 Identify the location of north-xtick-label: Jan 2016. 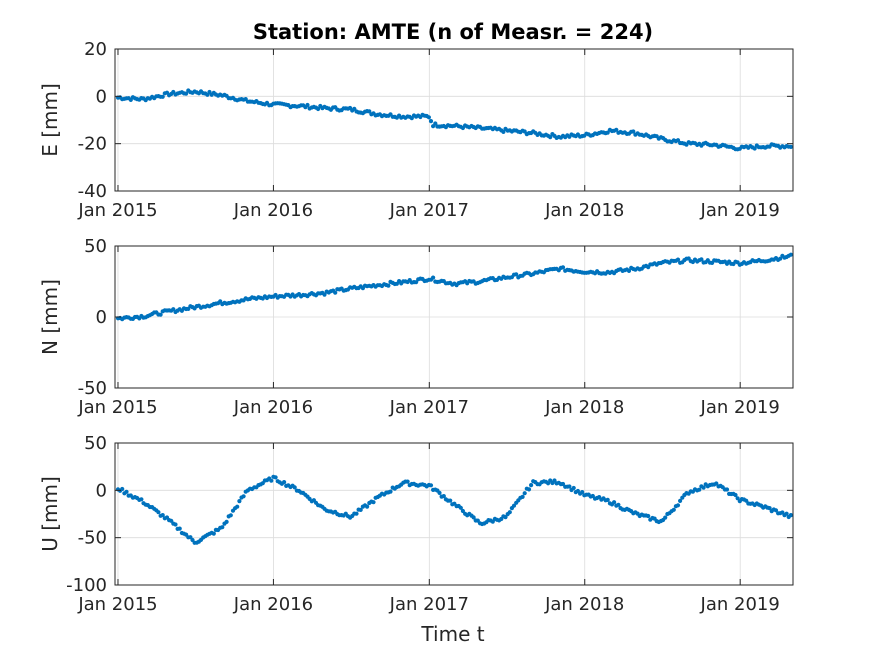
(273, 407).